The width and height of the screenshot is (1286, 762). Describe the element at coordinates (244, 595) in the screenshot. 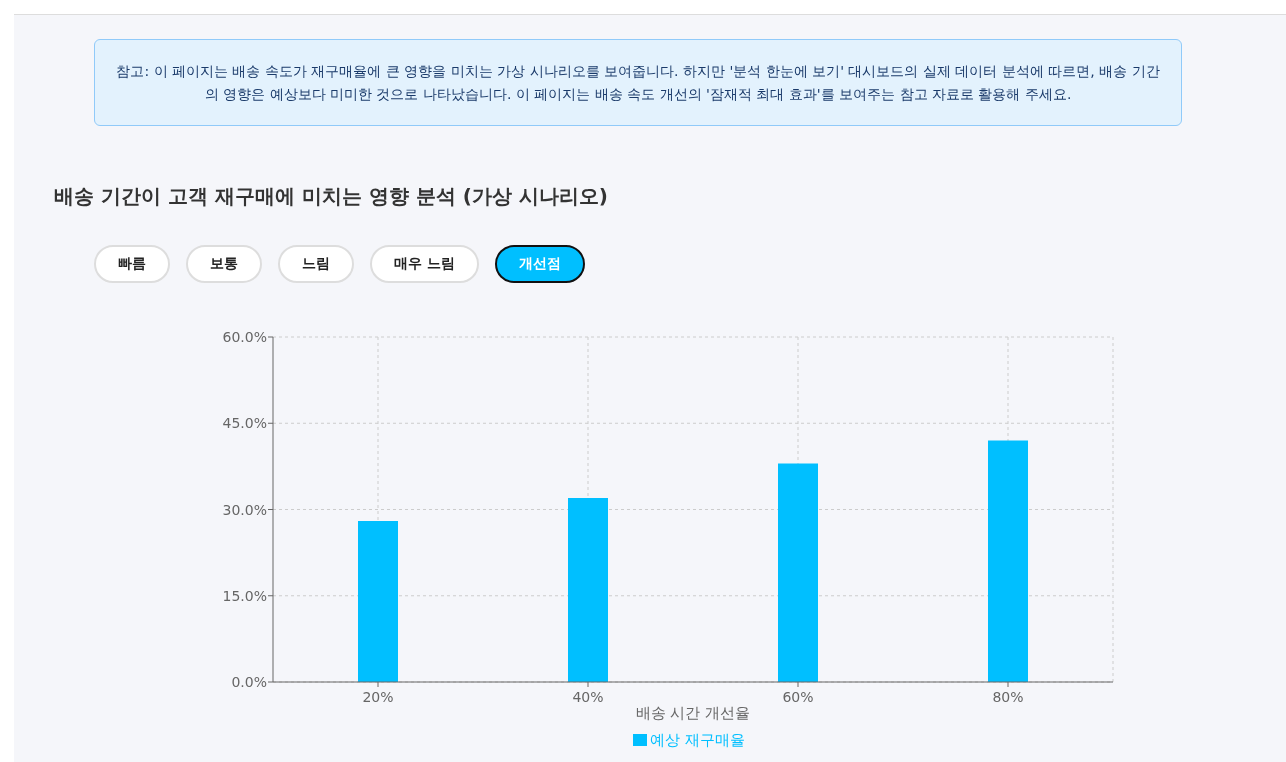

I see `y-tick-label: 15.0%` at that location.